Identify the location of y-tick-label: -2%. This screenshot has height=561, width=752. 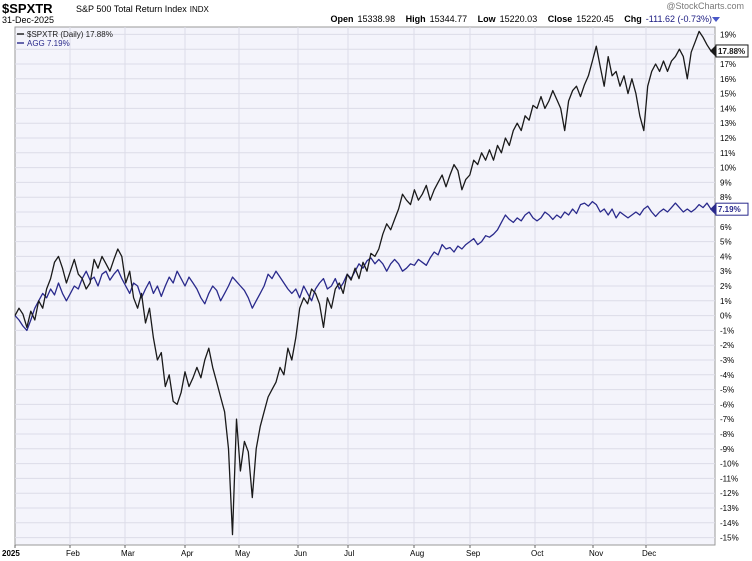
(727, 345).